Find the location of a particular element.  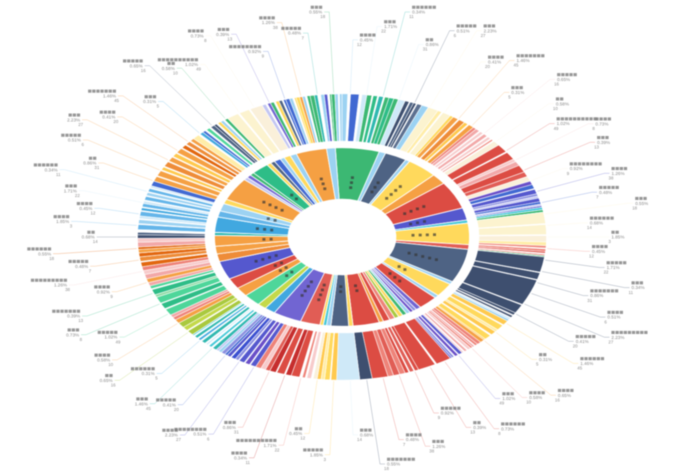

svg-text: 9 is located at coordinates (568, 173).